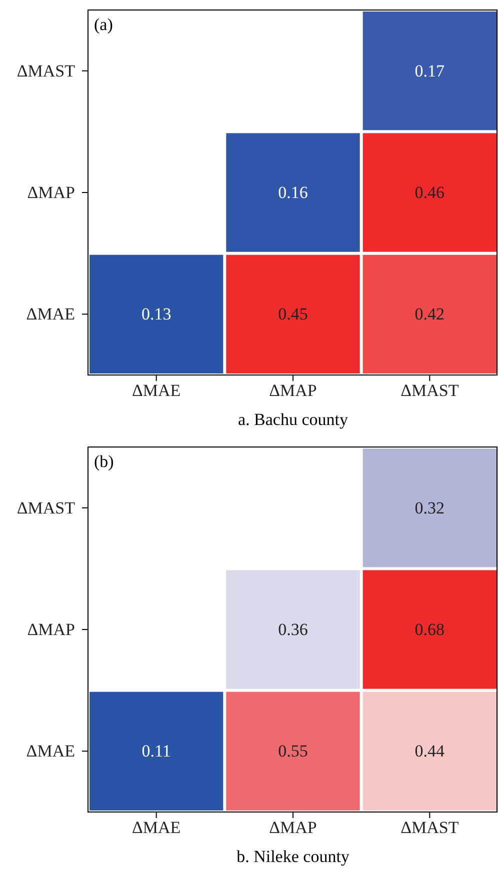  What do you see at coordinates (293, 314) in the screenshot?
I see `data-label: 0.45` at bounding box center [293, 314].